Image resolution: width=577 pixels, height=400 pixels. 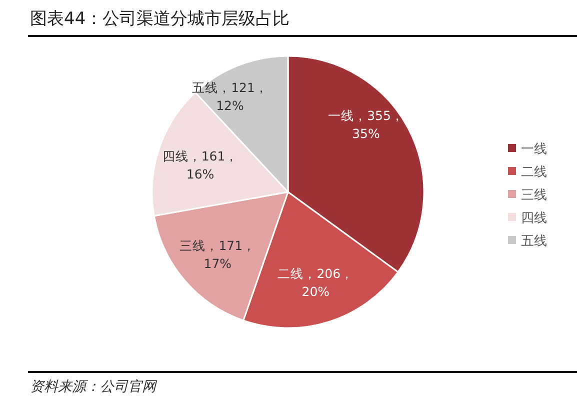 What do you see at coordinates (534, 149) in the screenshot?
I see `legend-label: 一线` at bounding box center [534, 149].